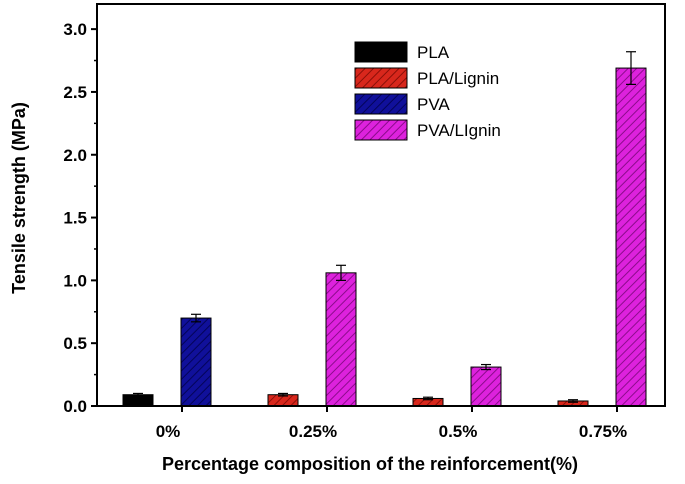 The width and height of the screenshot is (685, 484). Describe the element at coordinates (603, 431) in the screenshot. I see `x-tick-label: 0.75%` at that location.